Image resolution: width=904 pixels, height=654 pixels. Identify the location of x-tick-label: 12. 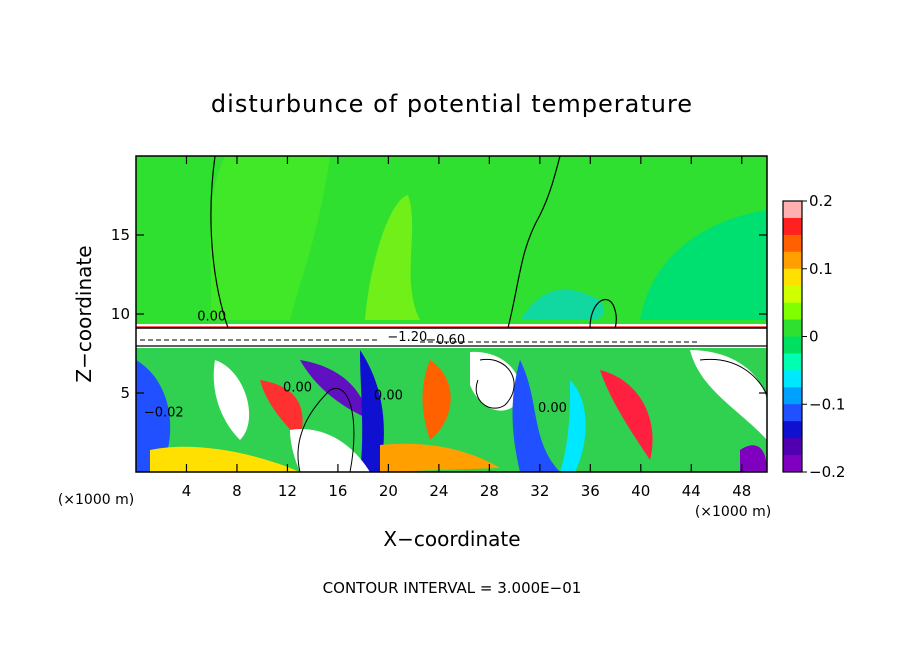
(287, 491).